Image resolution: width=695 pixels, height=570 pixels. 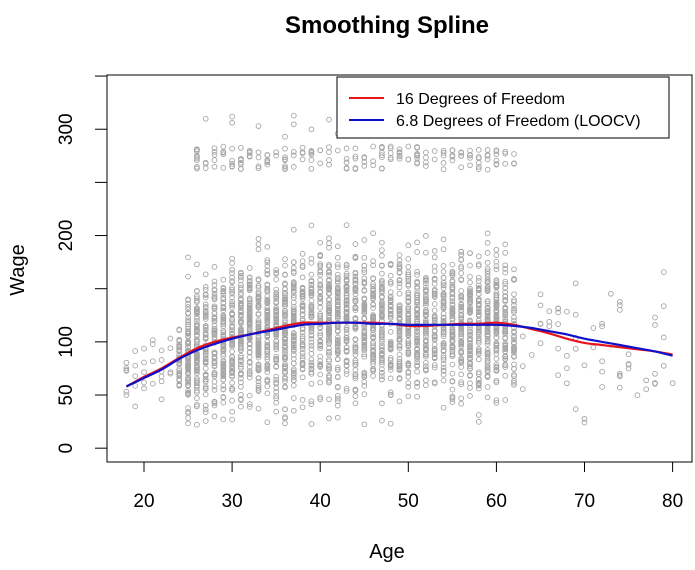 What do you see at coordinates (480, 99) in the screenshot?
I see `legend-entry-16-df: 16 Degrees of Freedom` at bounding box center [480, 99].